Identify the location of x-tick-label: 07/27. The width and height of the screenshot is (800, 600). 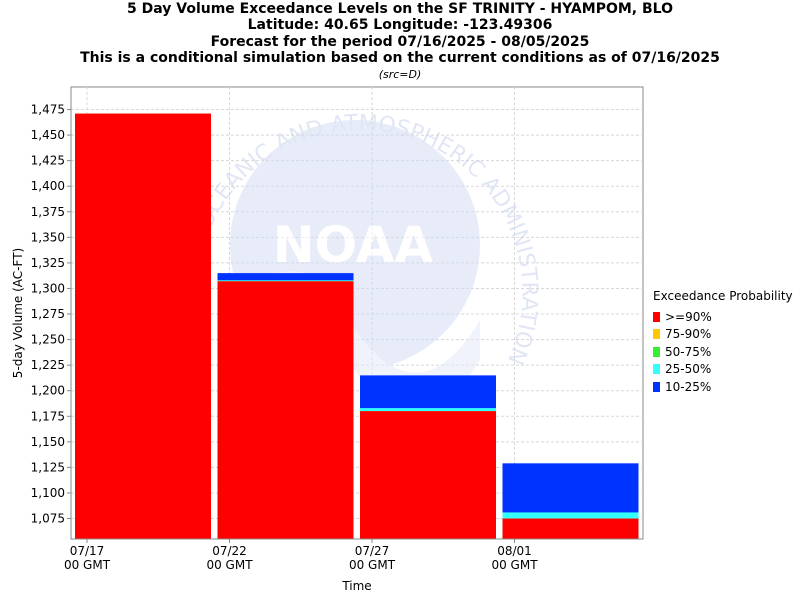
(372, 551).